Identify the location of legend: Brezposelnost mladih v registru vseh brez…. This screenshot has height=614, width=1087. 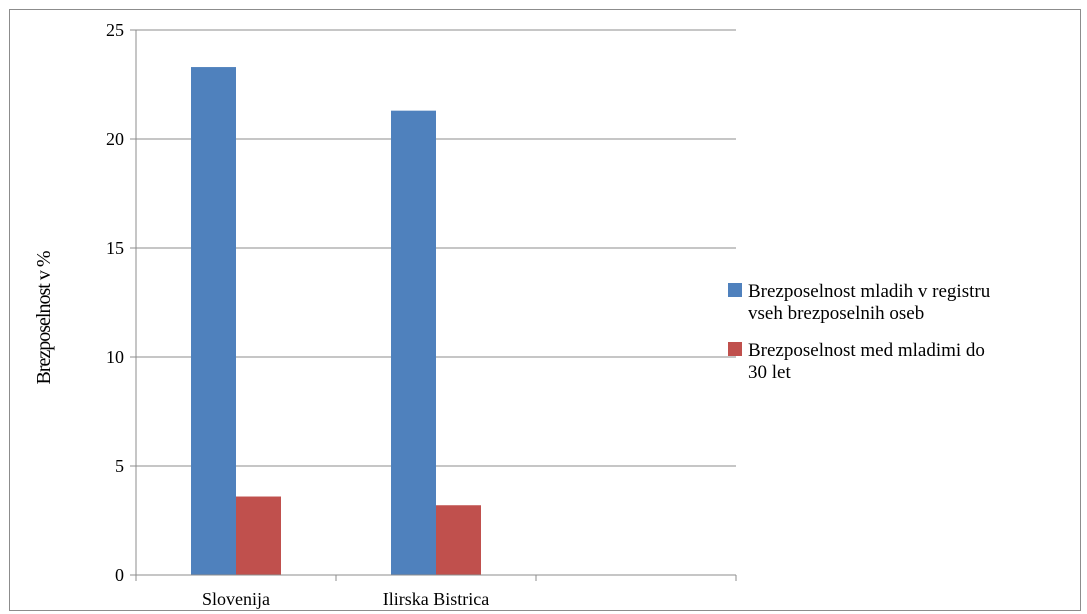
(859, 332).